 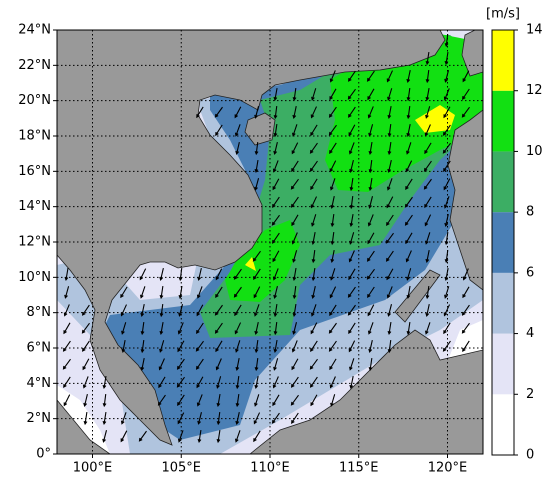 I want to click on colorbar-tick-label: 2, so click(x=530, y=394).